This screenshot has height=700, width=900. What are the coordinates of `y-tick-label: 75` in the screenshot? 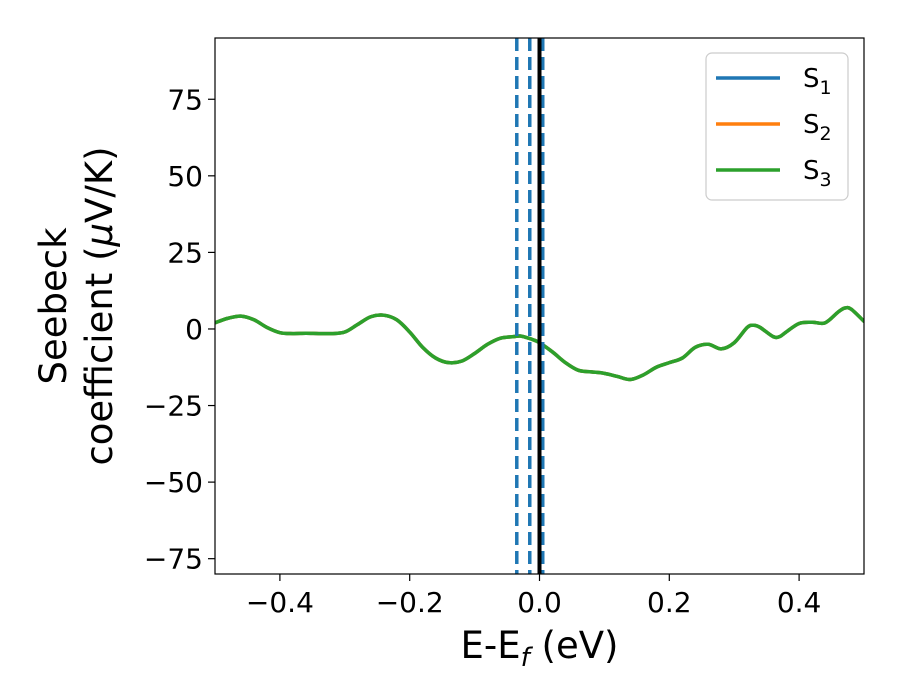 It's located at (185, 99).